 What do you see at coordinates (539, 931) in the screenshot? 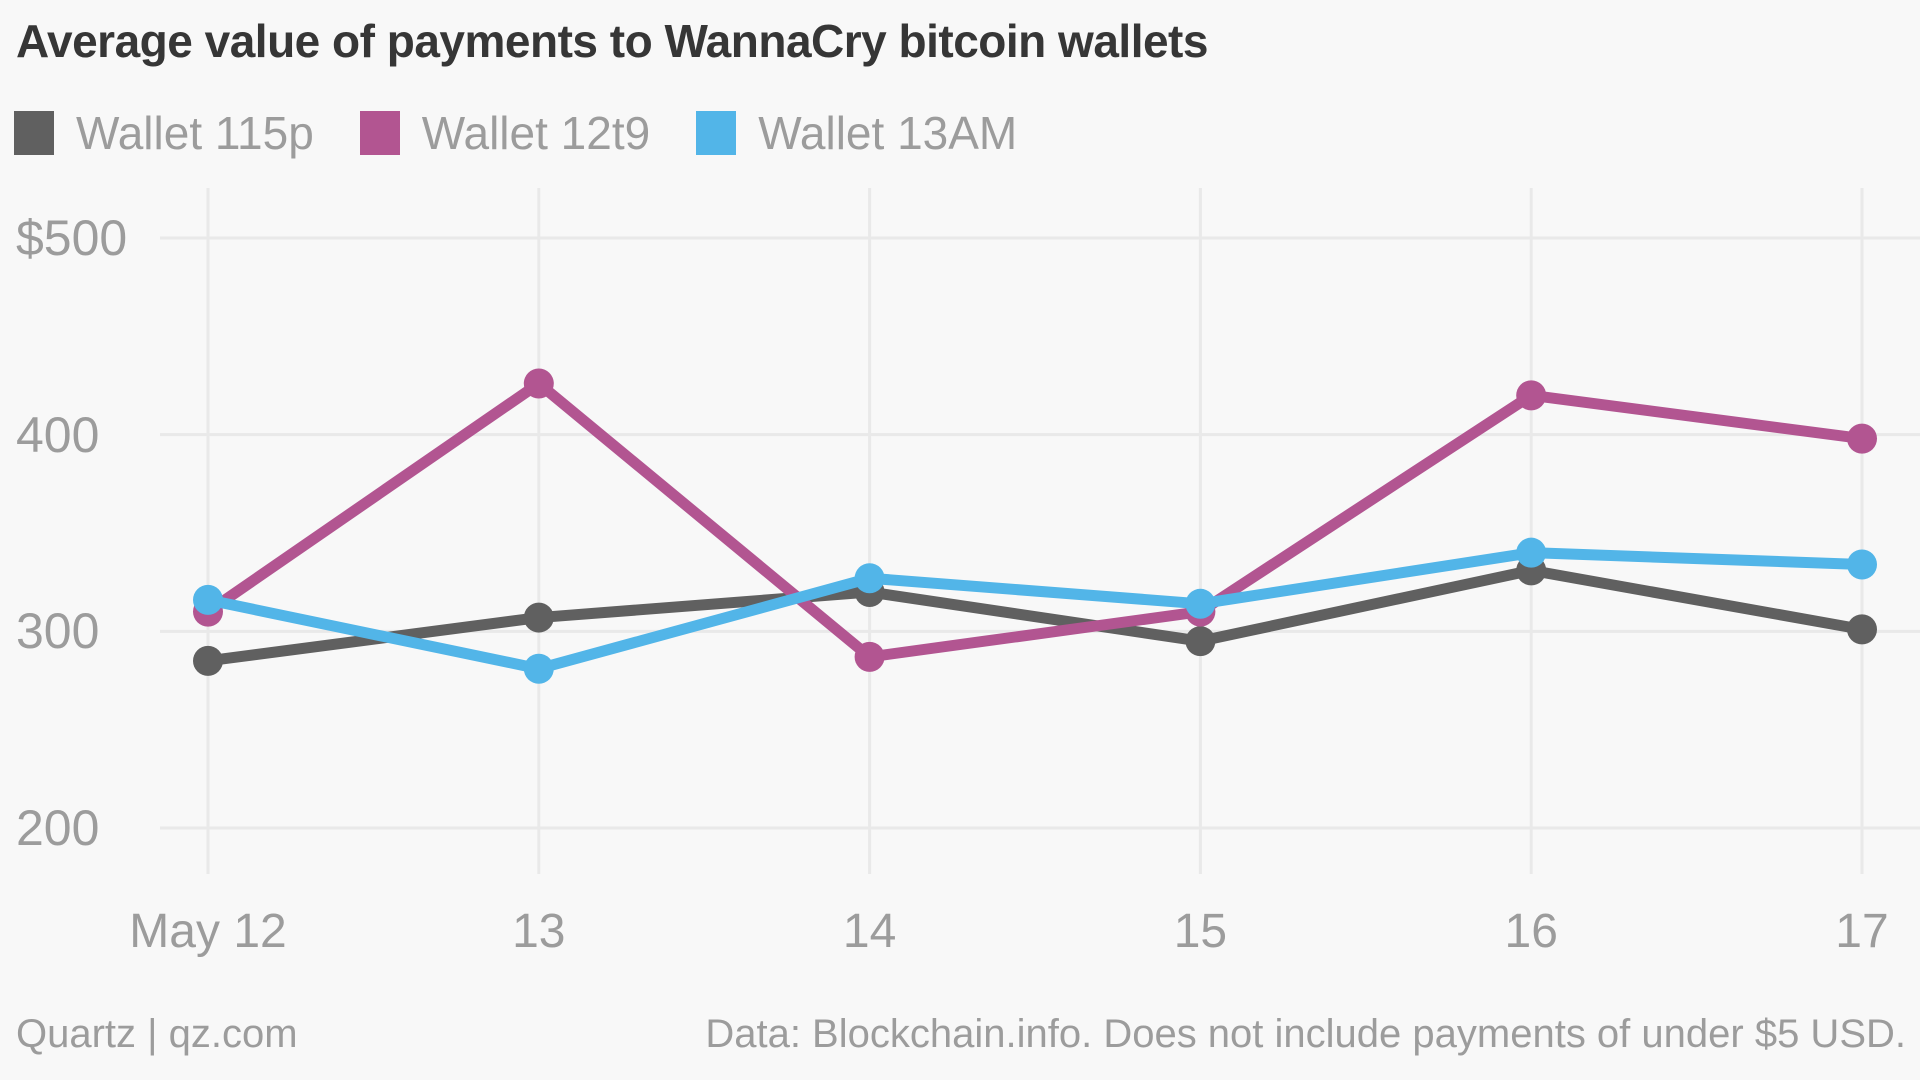
I see `x-axis-tick-label: 13` at bounding box center [539, 931].